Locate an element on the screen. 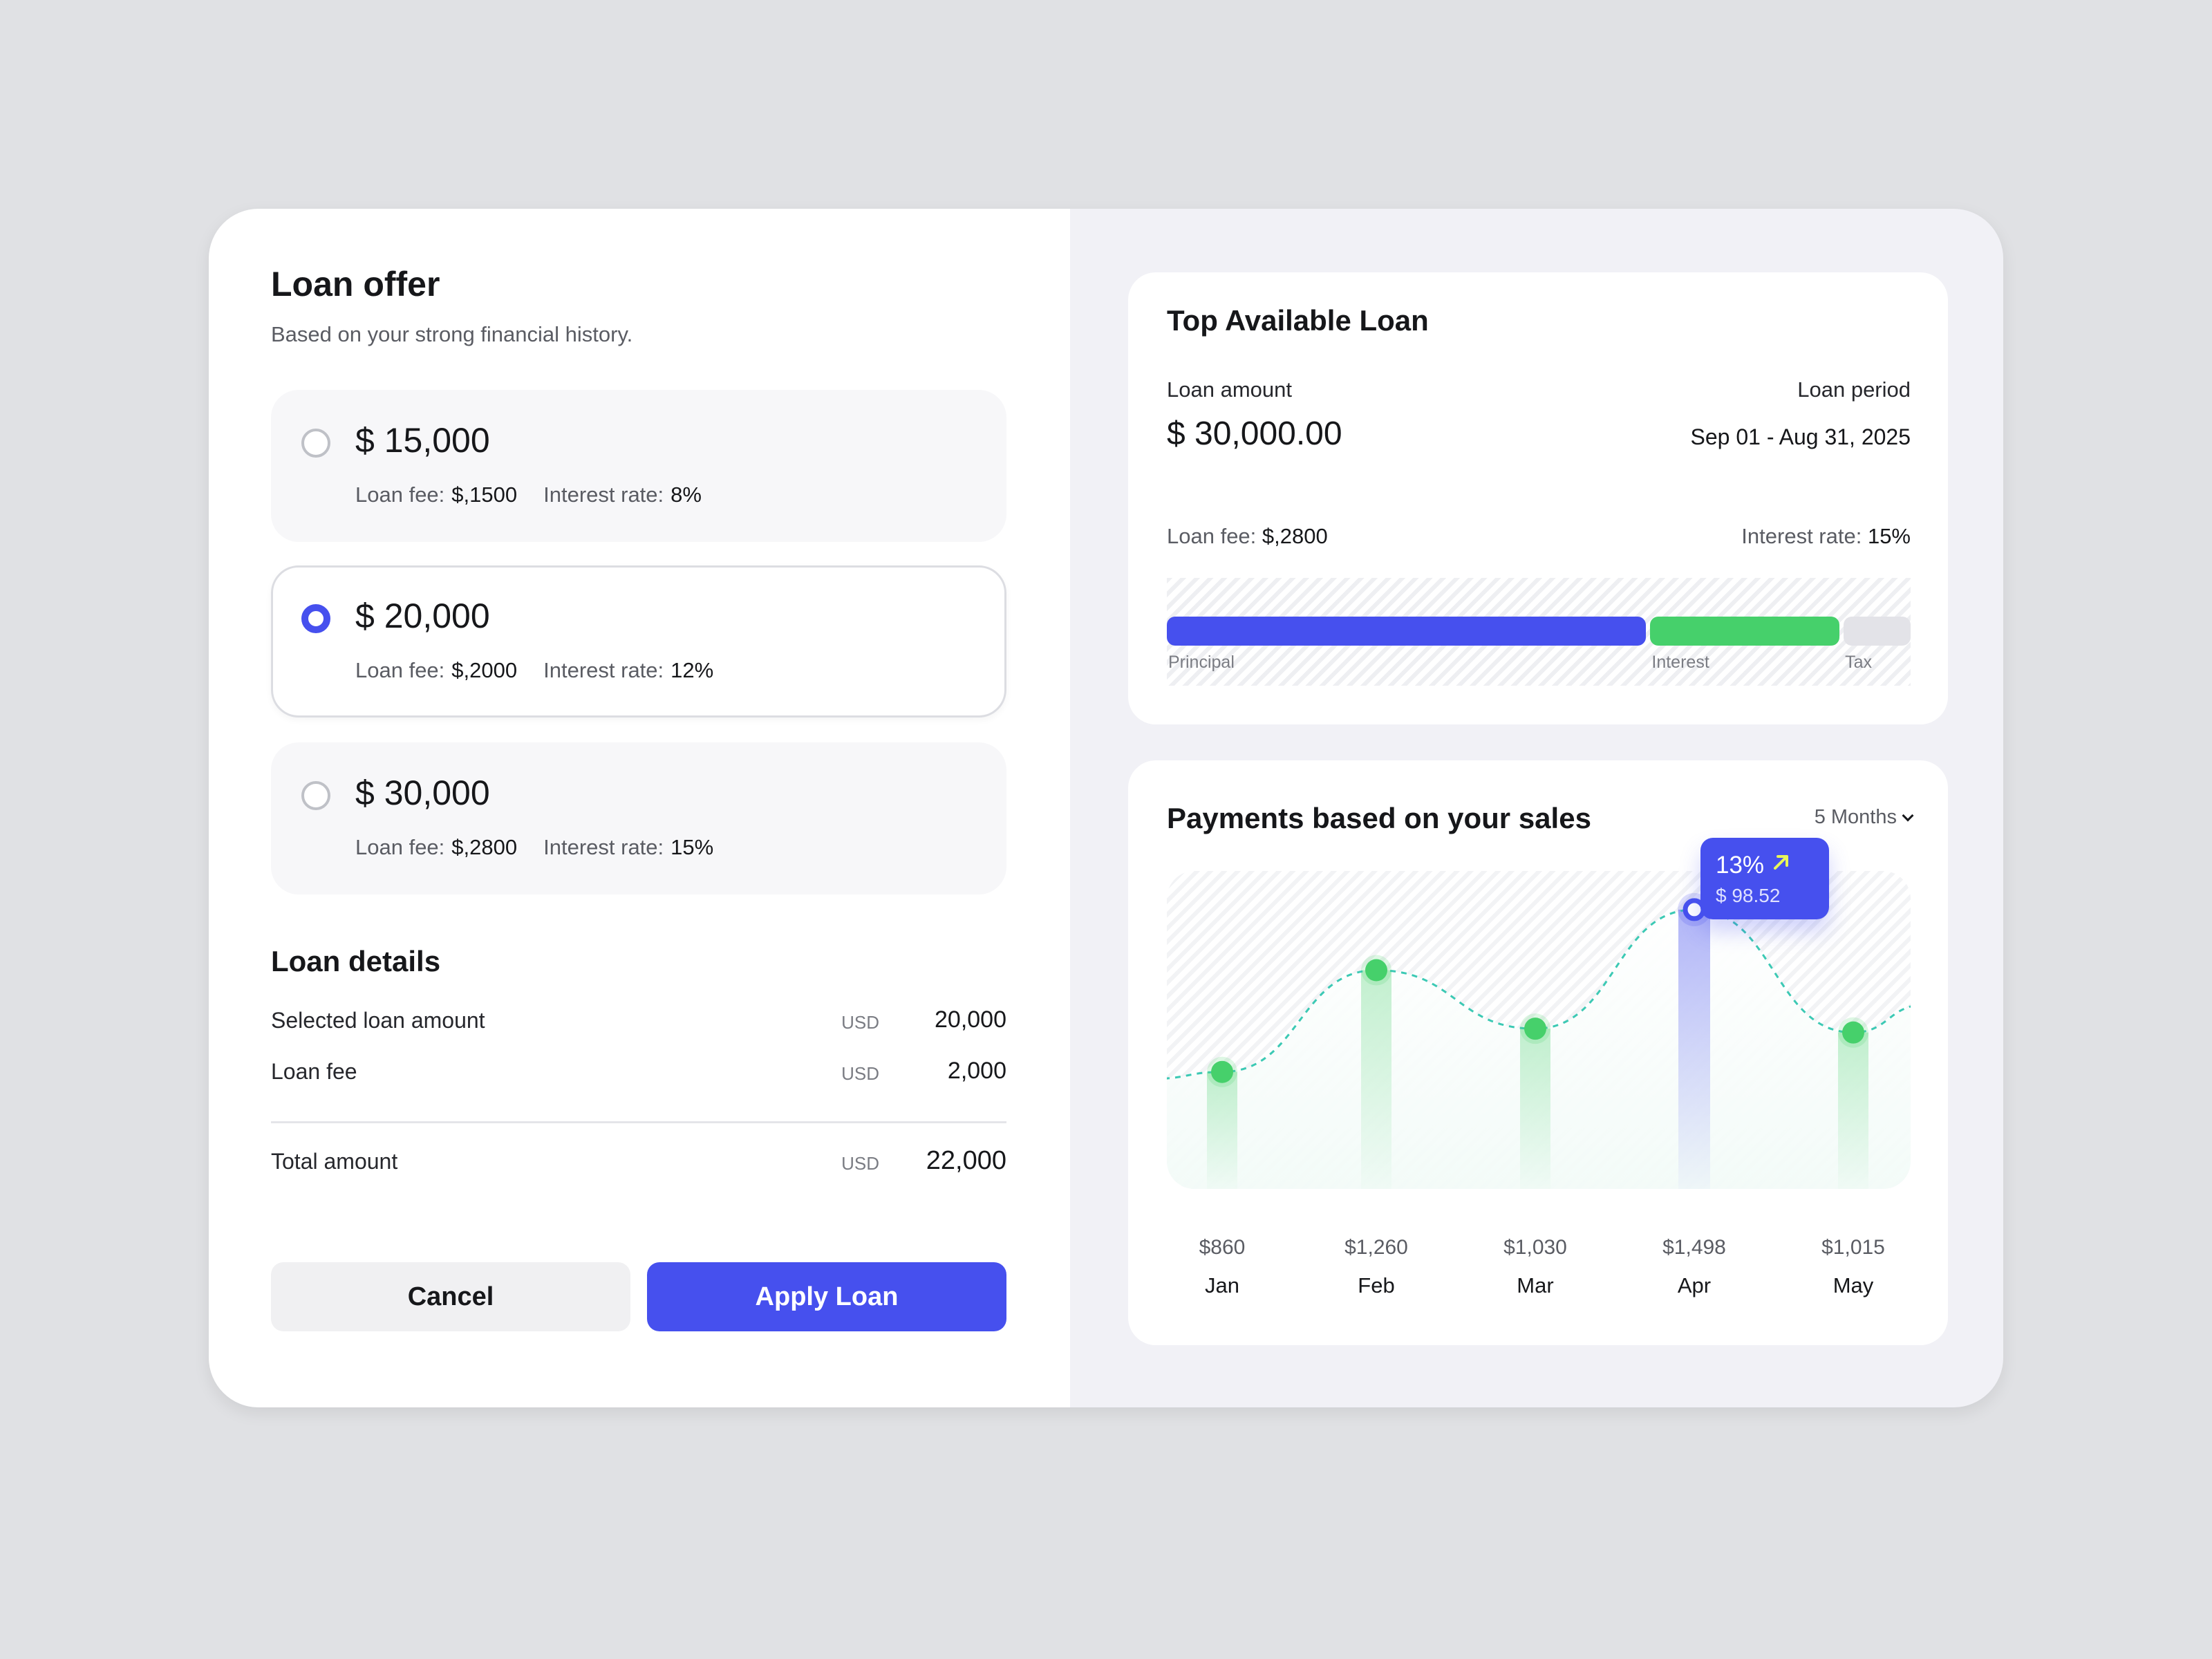 The image size is (2212, 1659). loan-option-15000: $ 15,000 Loan fee: $,1500 Interest rate: 8% is located at coordinates (638, 466).